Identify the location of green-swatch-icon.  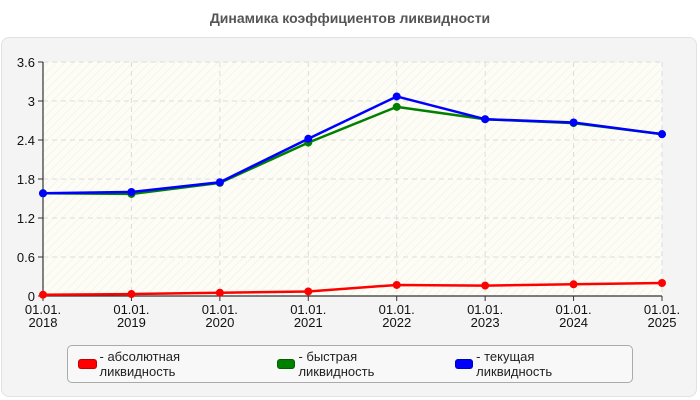
(286, 364).